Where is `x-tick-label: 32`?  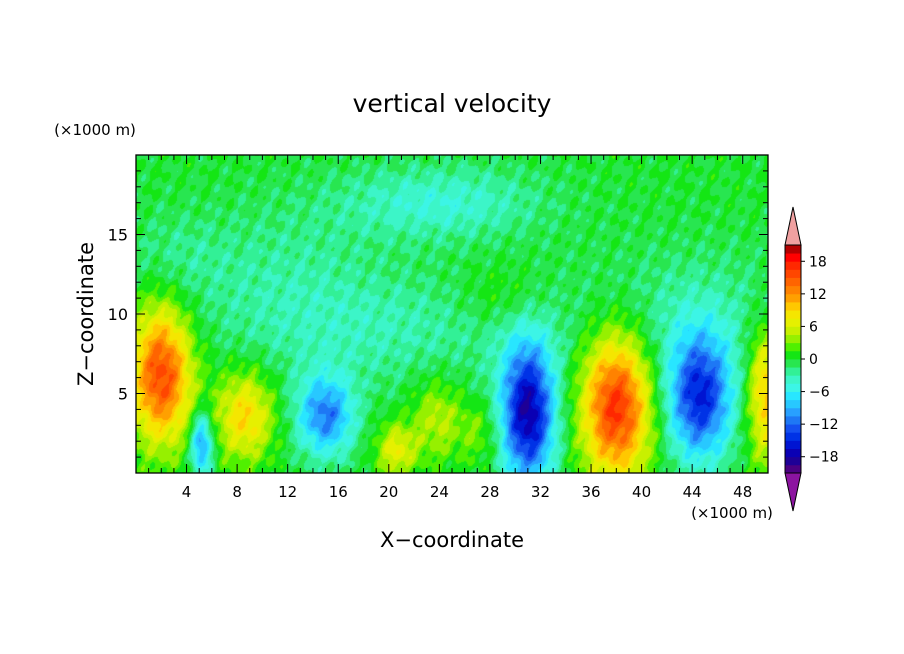
x-tick-label: 32 is located at coordinates (540, 492).